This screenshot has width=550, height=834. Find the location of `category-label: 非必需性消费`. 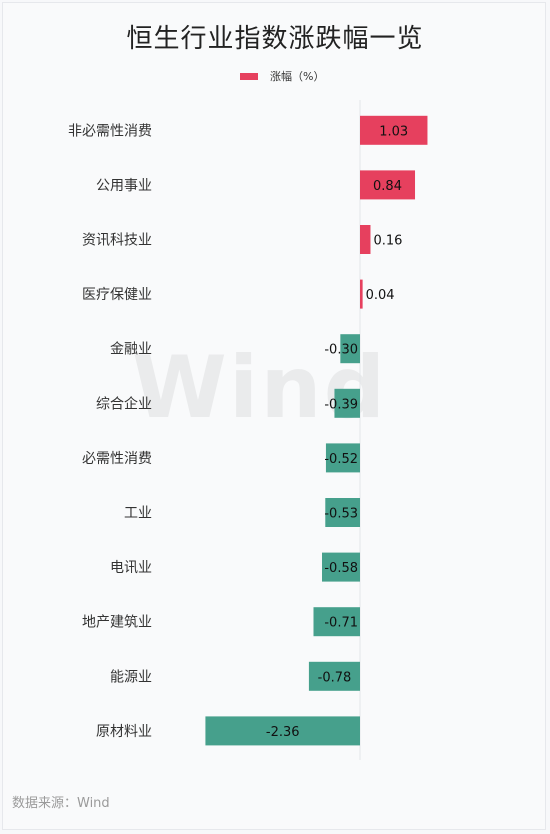

category-label: 非必需性消费 is located at coordinates (110, 131).